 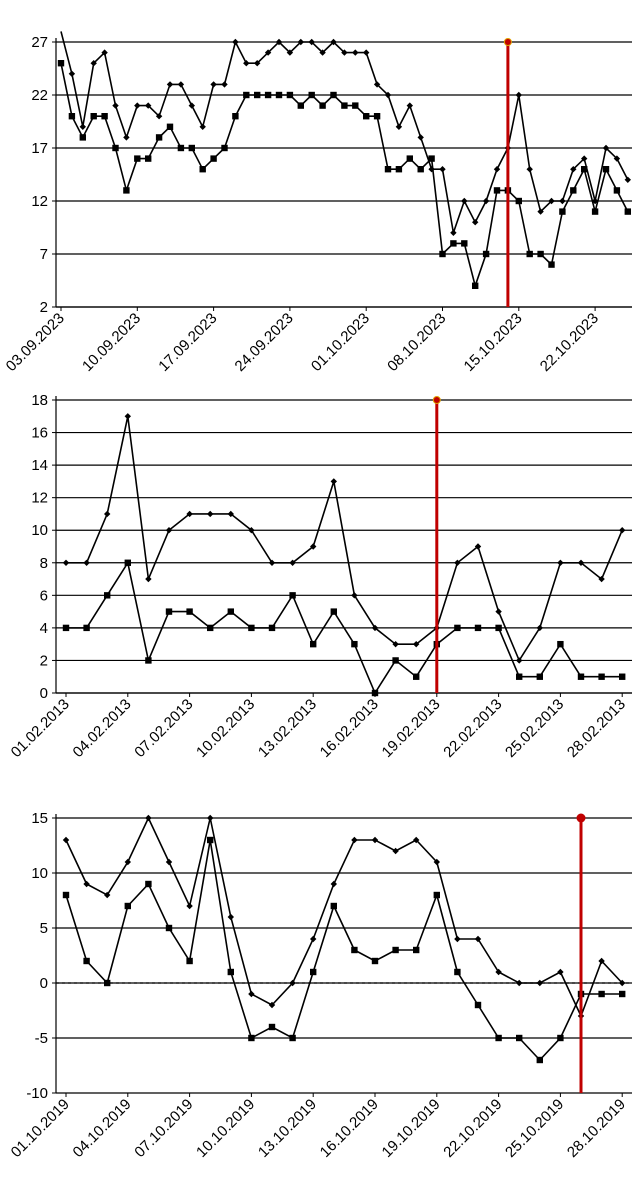 I want to click on series-line-square, so click(x=344, y=626).